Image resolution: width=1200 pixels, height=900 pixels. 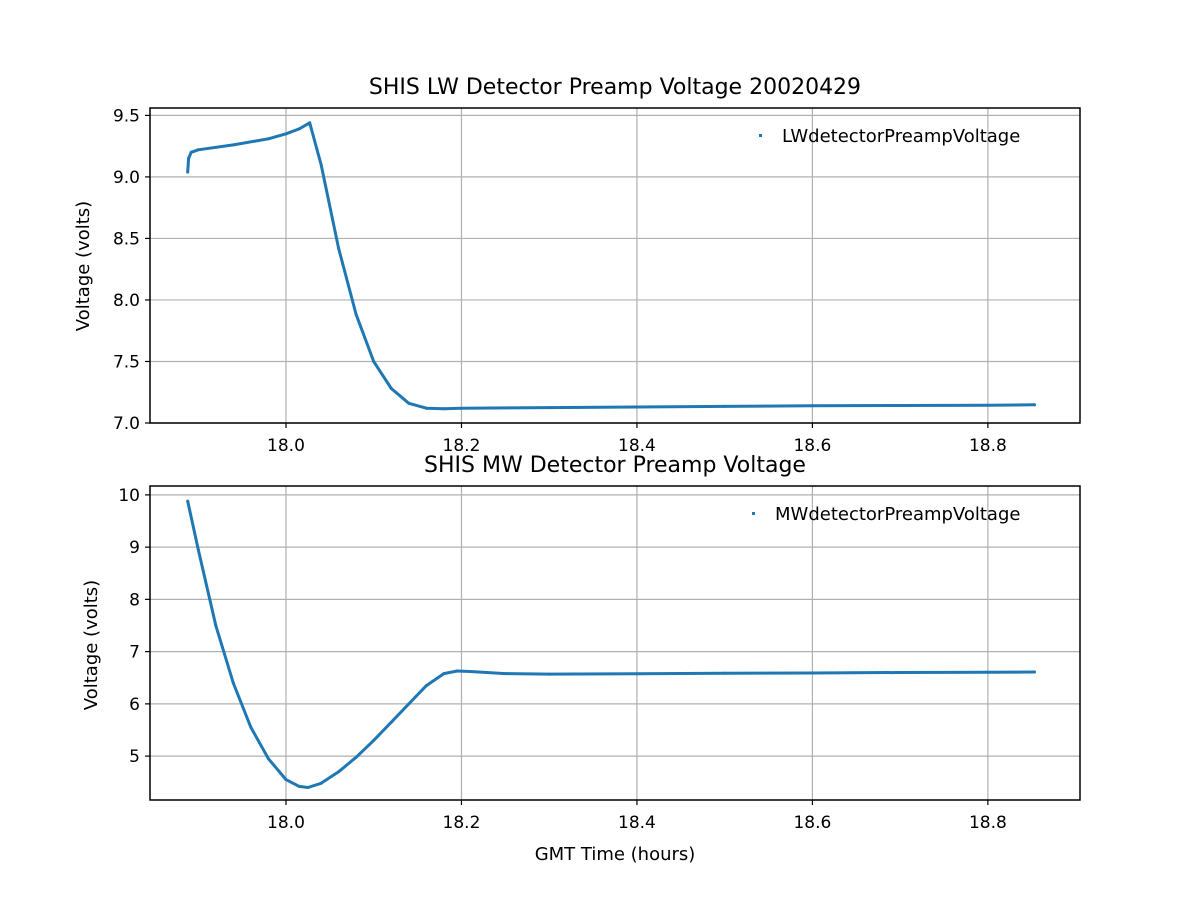 I want to click on mw-y-tick-label: 8, so click(x=134, y=600).